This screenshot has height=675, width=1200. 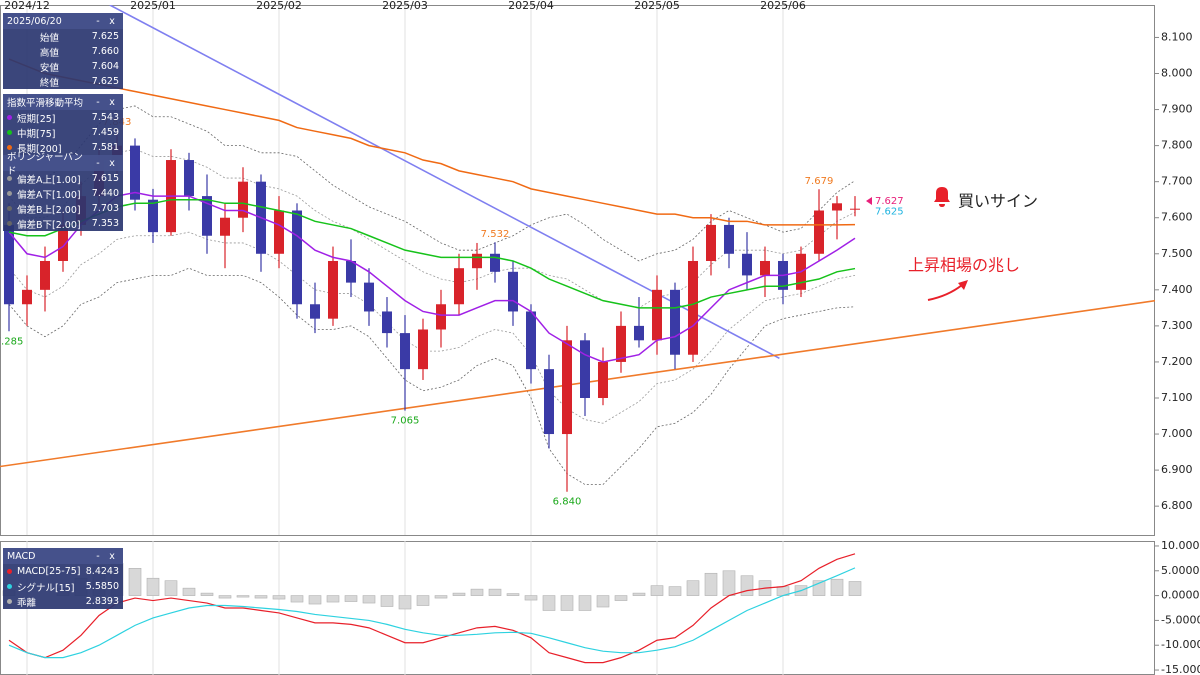 I want to click on ohlc-row: 終値 7.625, so click(x=63, y=81).